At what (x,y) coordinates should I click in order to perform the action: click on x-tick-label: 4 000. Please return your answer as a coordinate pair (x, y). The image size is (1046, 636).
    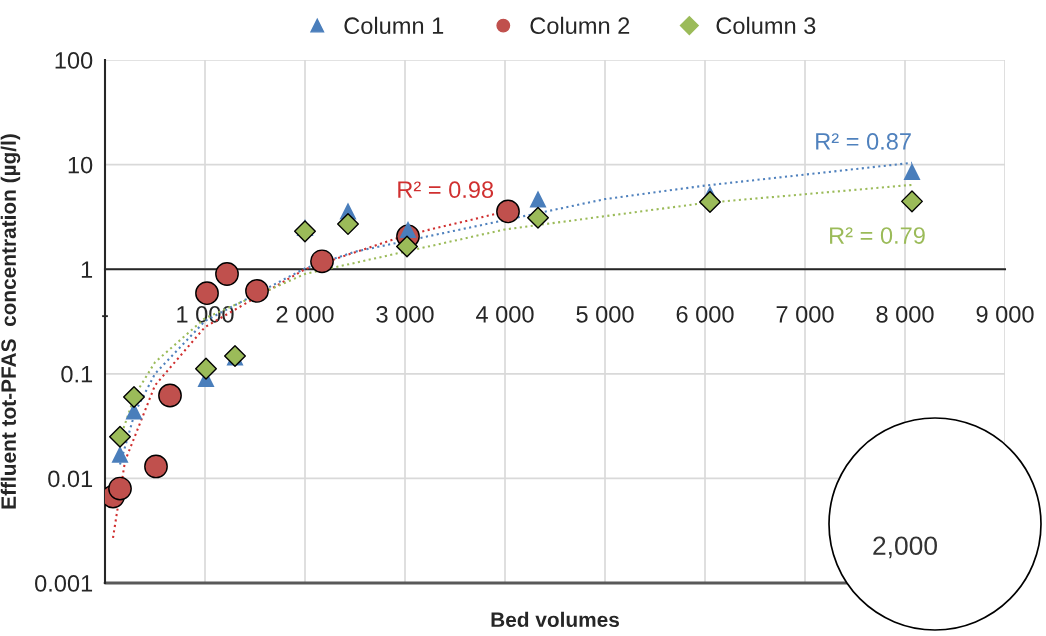
    Looking at the image, I should click on (505, 314).